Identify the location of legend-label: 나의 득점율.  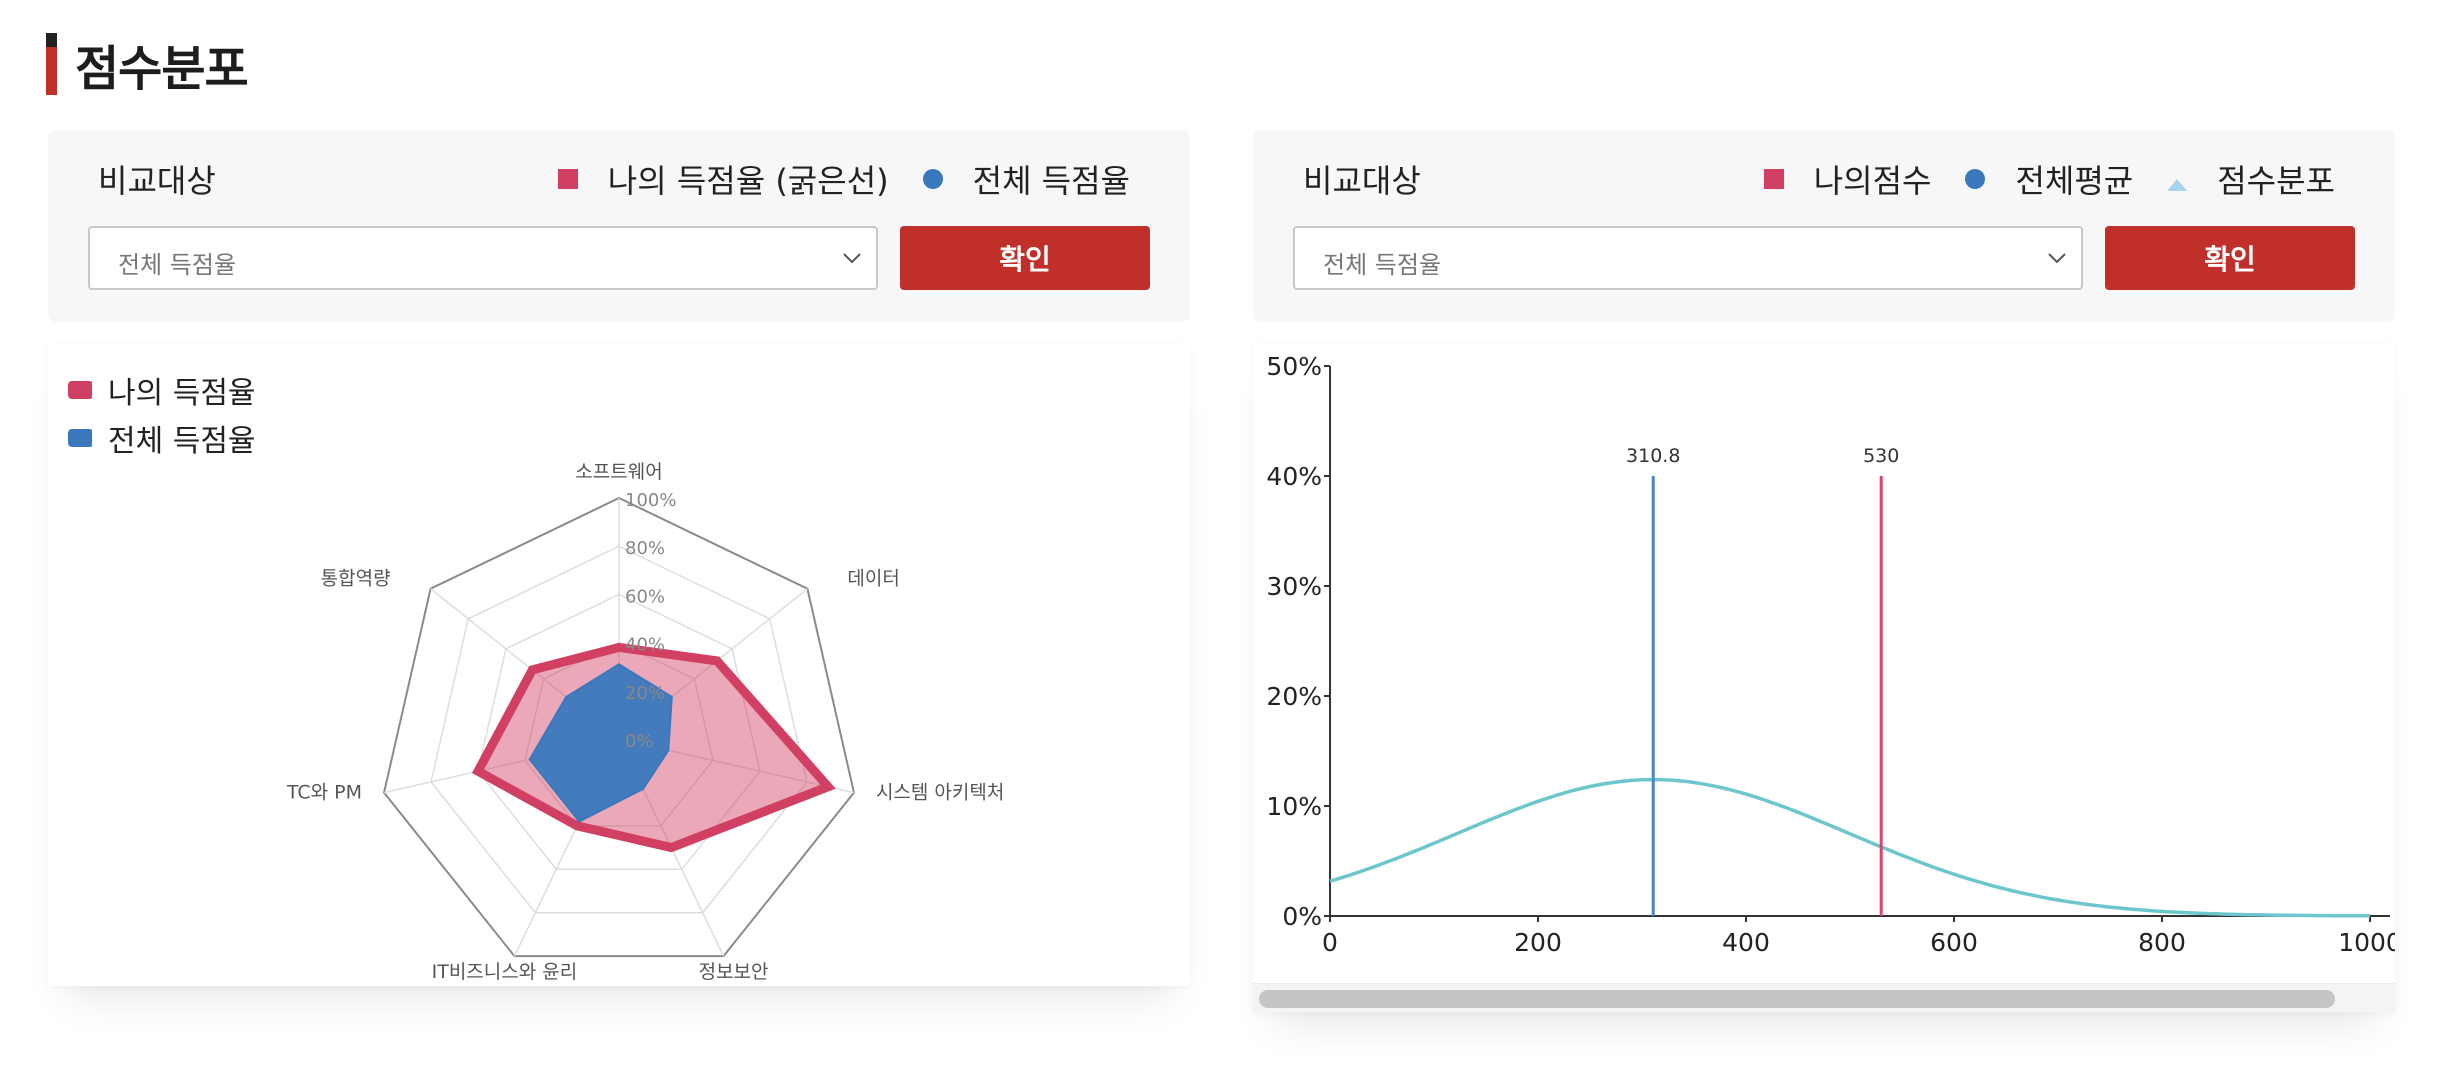
(182, 393).